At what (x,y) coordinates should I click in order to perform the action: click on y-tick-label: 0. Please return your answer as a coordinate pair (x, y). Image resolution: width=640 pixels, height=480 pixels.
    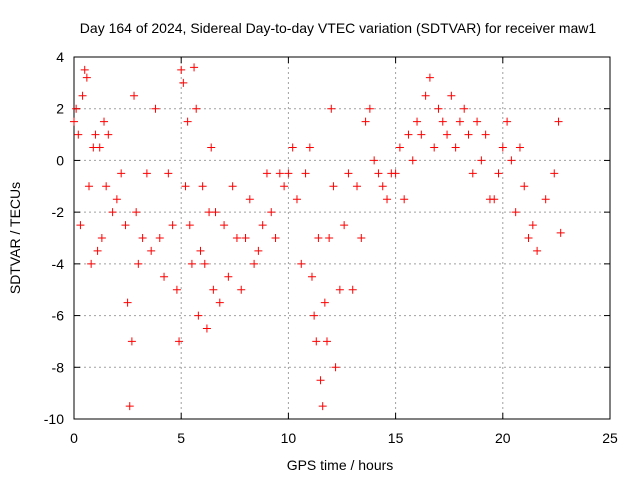
    Looking at the image, I should click on (60, 160).